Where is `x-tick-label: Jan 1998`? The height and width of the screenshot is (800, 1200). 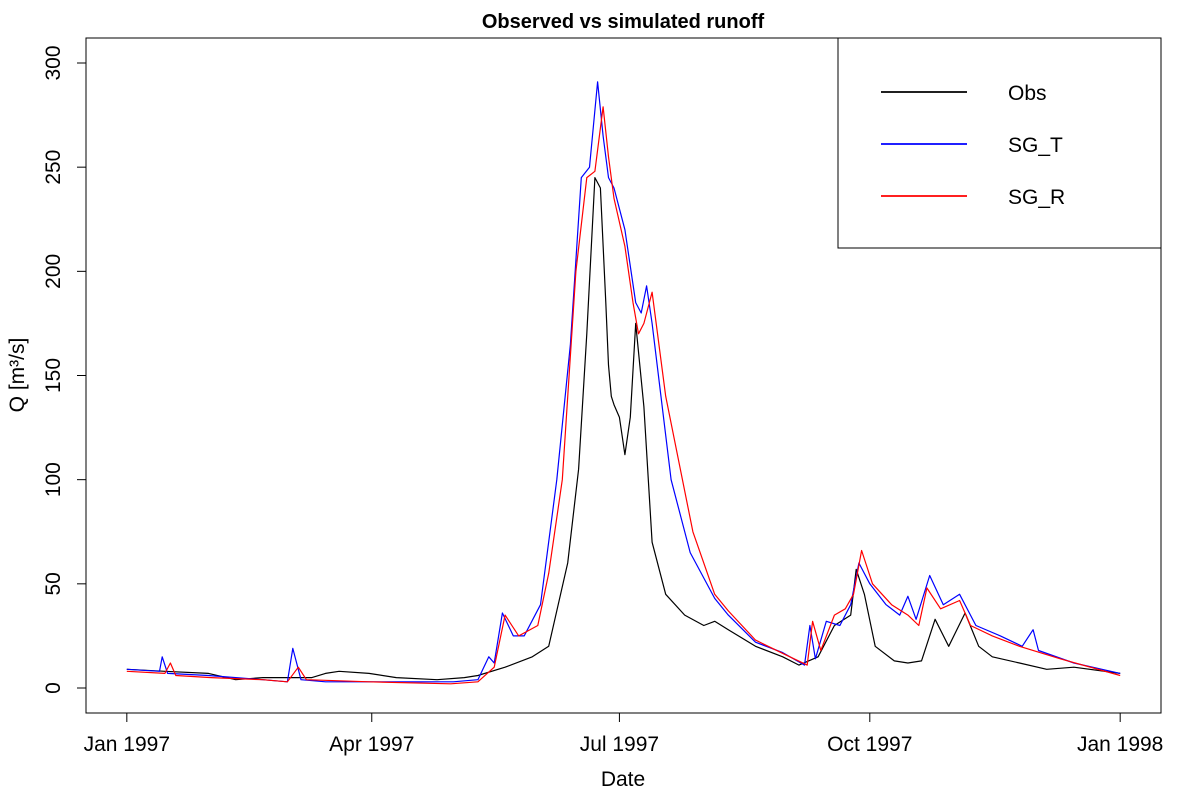
x-tick-label: Jan 1998 is located at coordinates (1120, 744).